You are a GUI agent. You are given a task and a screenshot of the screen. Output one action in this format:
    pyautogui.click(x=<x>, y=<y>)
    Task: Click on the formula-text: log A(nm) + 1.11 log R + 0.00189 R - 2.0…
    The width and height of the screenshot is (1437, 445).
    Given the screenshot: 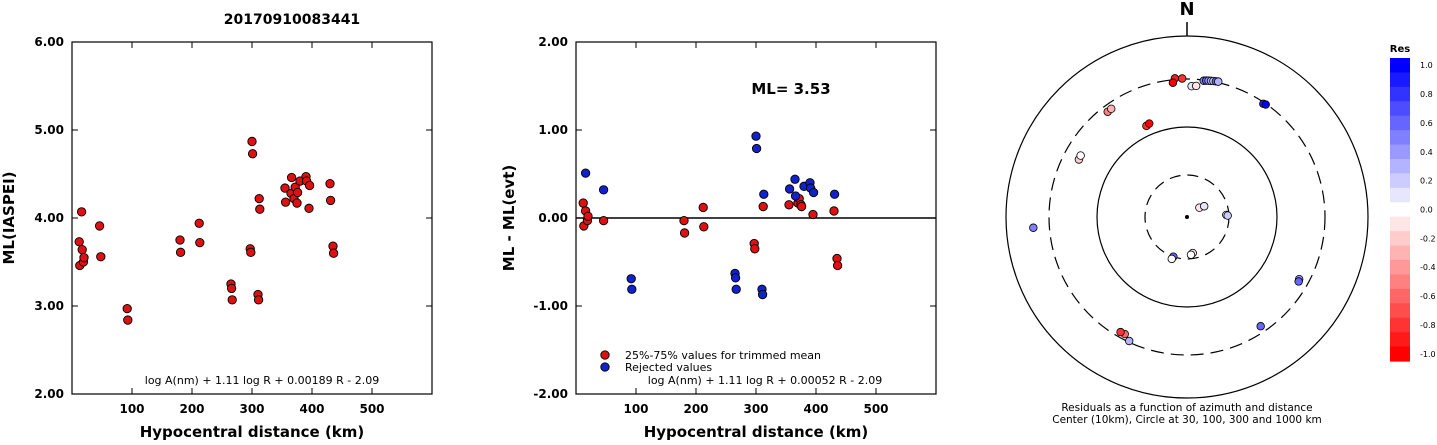 What is the action you would take?
    pyautogui.click(x=262, y=380)
    